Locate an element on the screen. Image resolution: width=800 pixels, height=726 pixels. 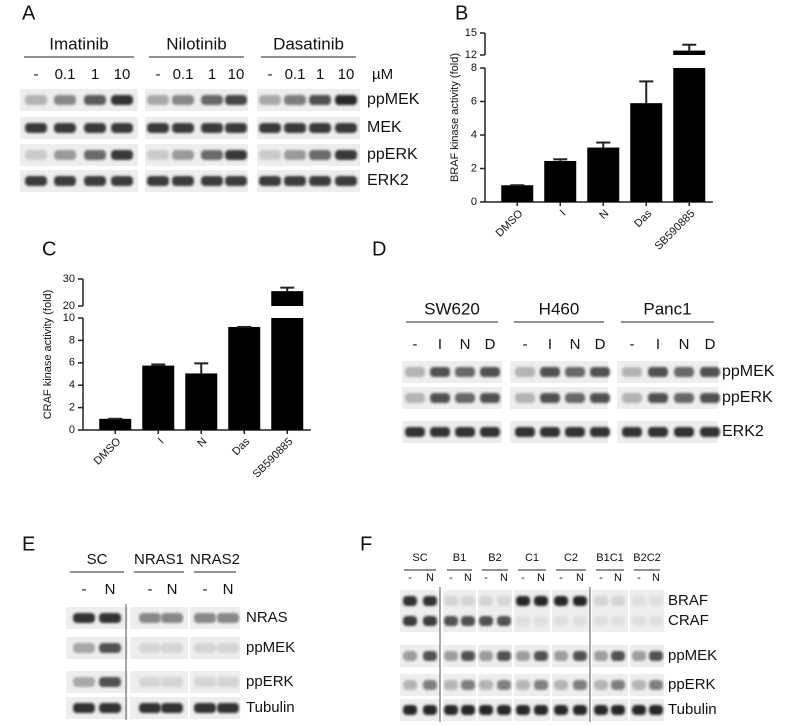
panel-label: D is located at coordinates (379, 249).